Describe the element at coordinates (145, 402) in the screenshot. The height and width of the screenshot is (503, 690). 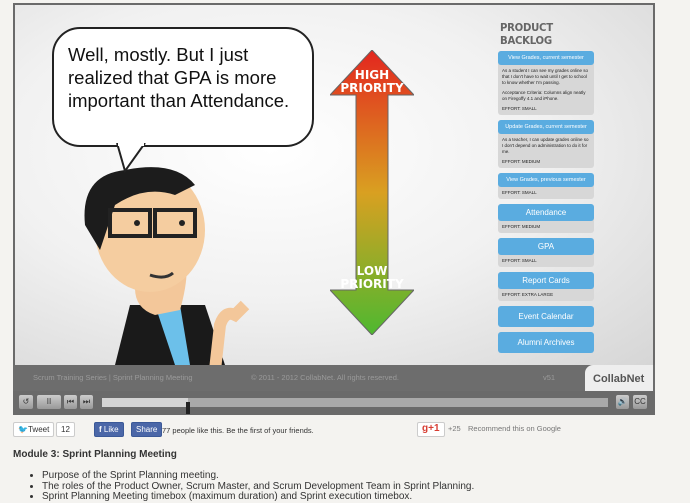
I see `progress-fill` at that location.